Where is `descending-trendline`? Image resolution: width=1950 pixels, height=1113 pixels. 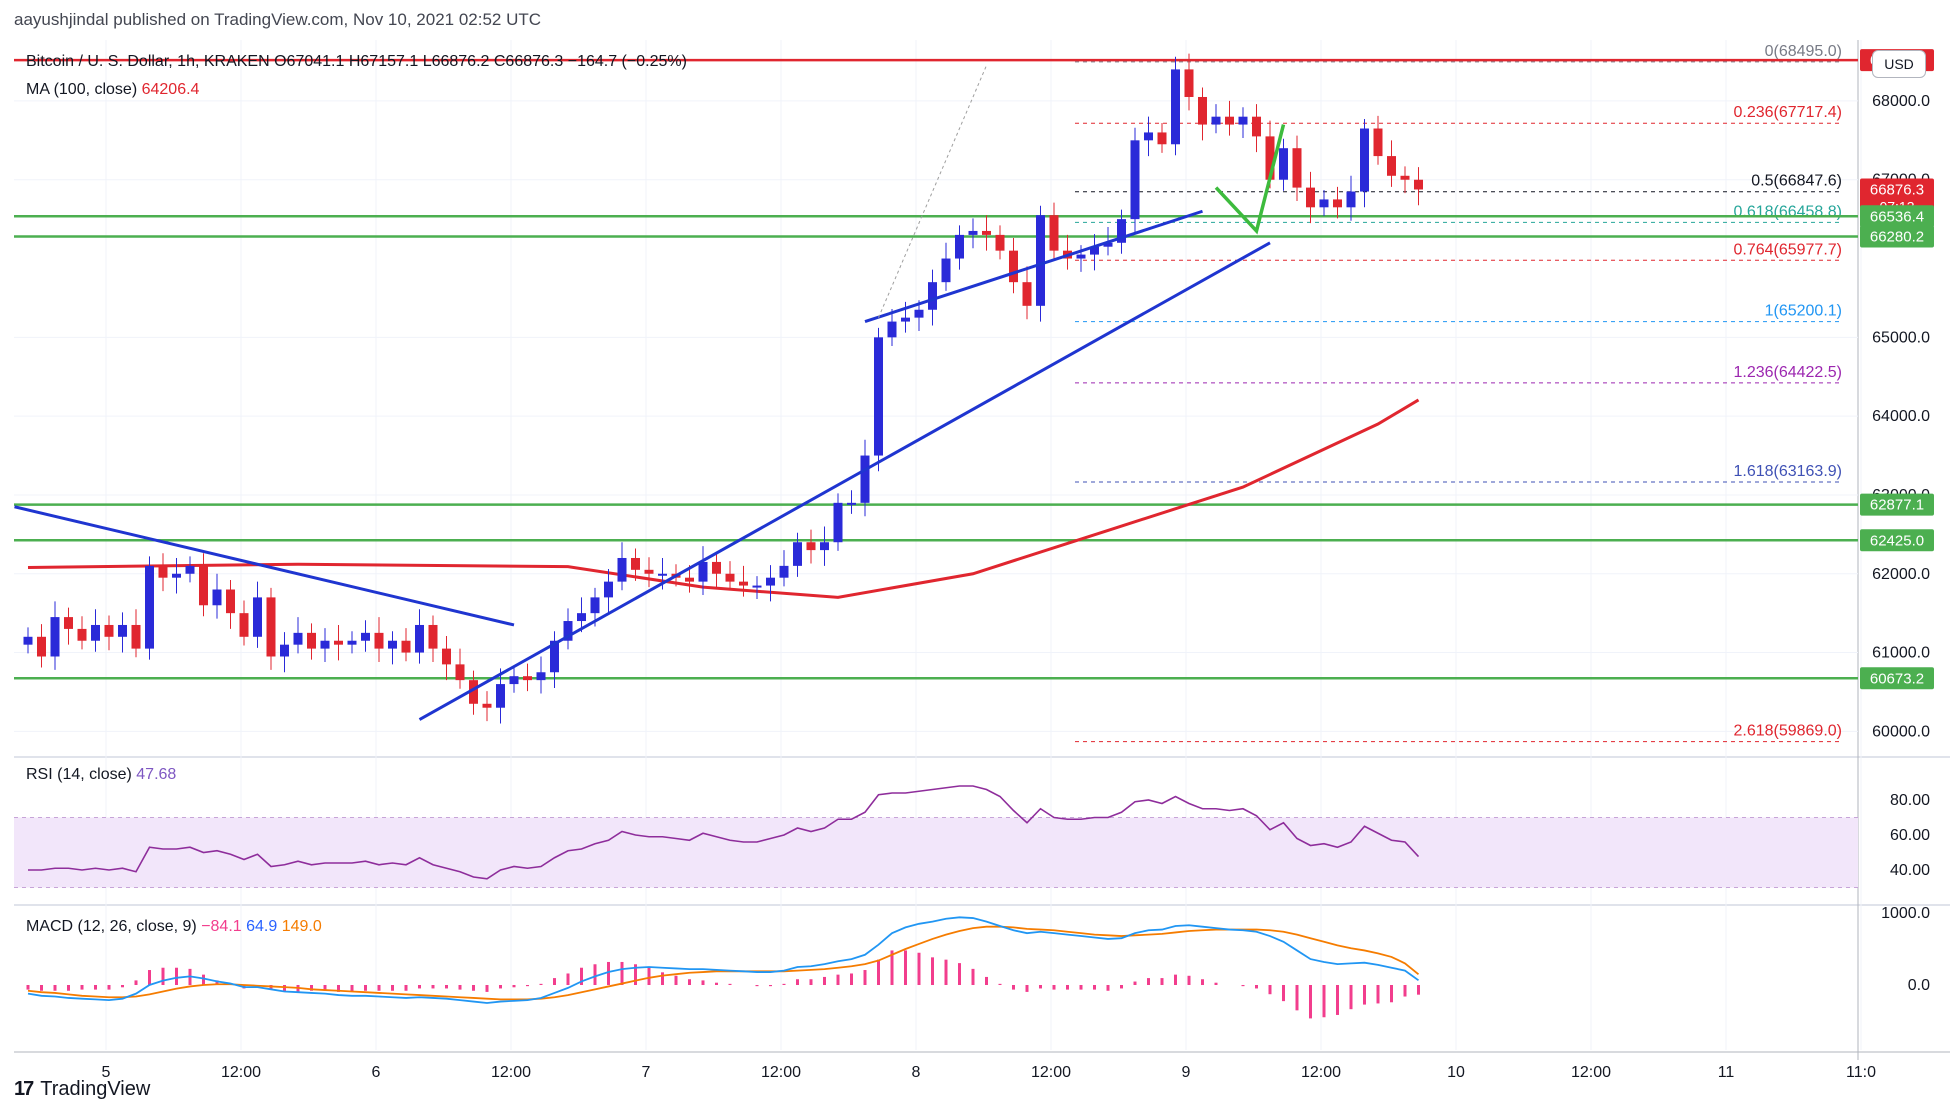
descending-trendline is located at coordinates (264, 566).